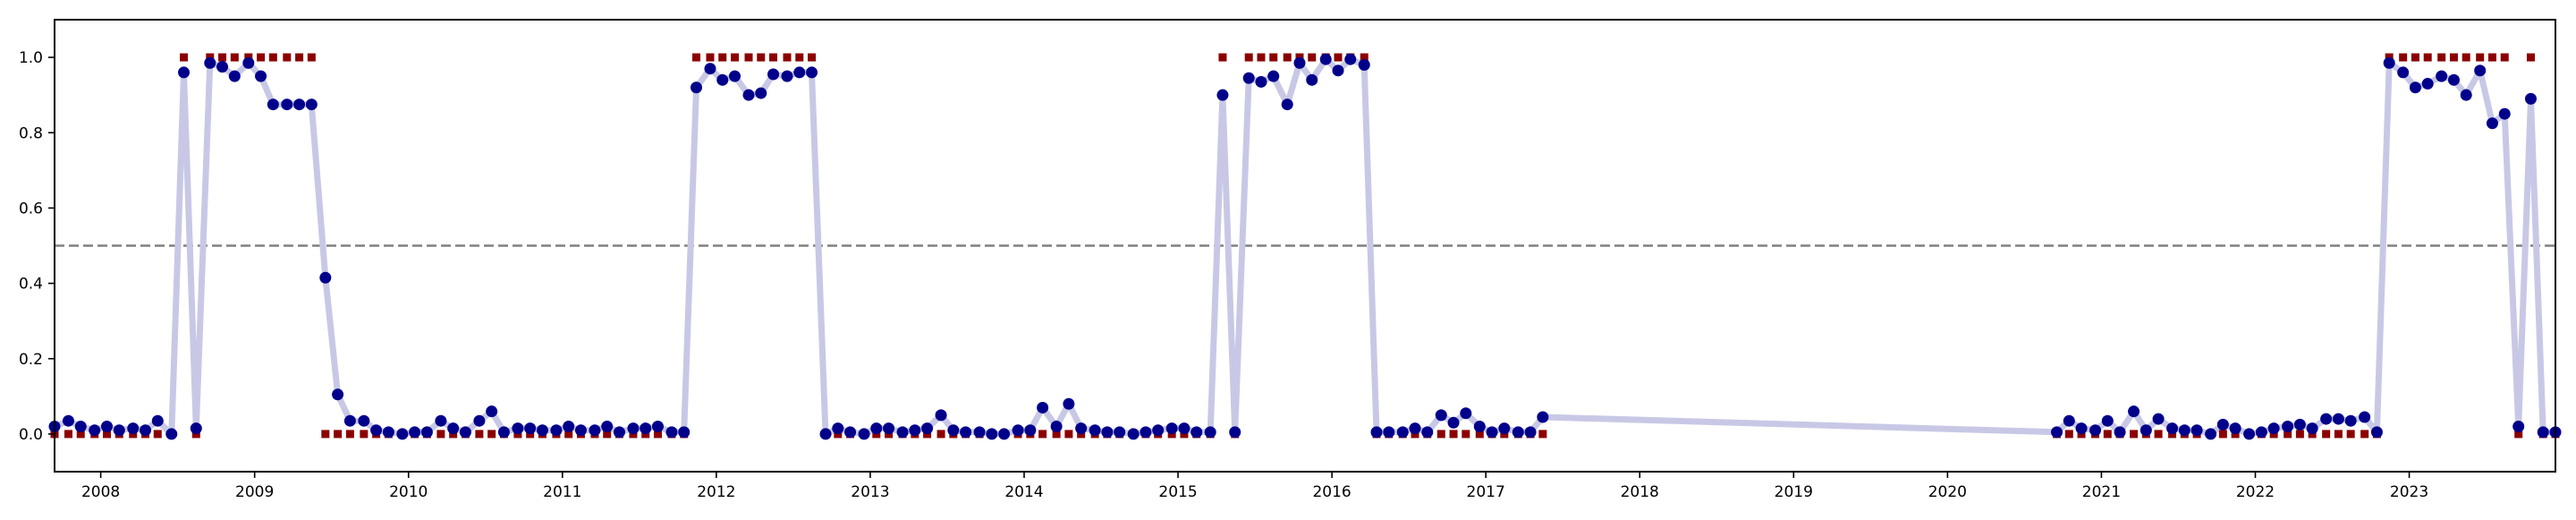  I want to click on x-tick-label: 2010, so click(408, 492).